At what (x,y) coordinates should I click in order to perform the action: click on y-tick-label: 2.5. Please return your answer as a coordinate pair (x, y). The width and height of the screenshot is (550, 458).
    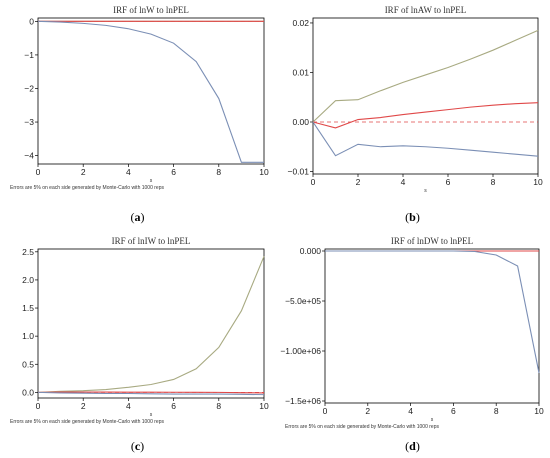
    Looking at the image, I should click on (28, 252).